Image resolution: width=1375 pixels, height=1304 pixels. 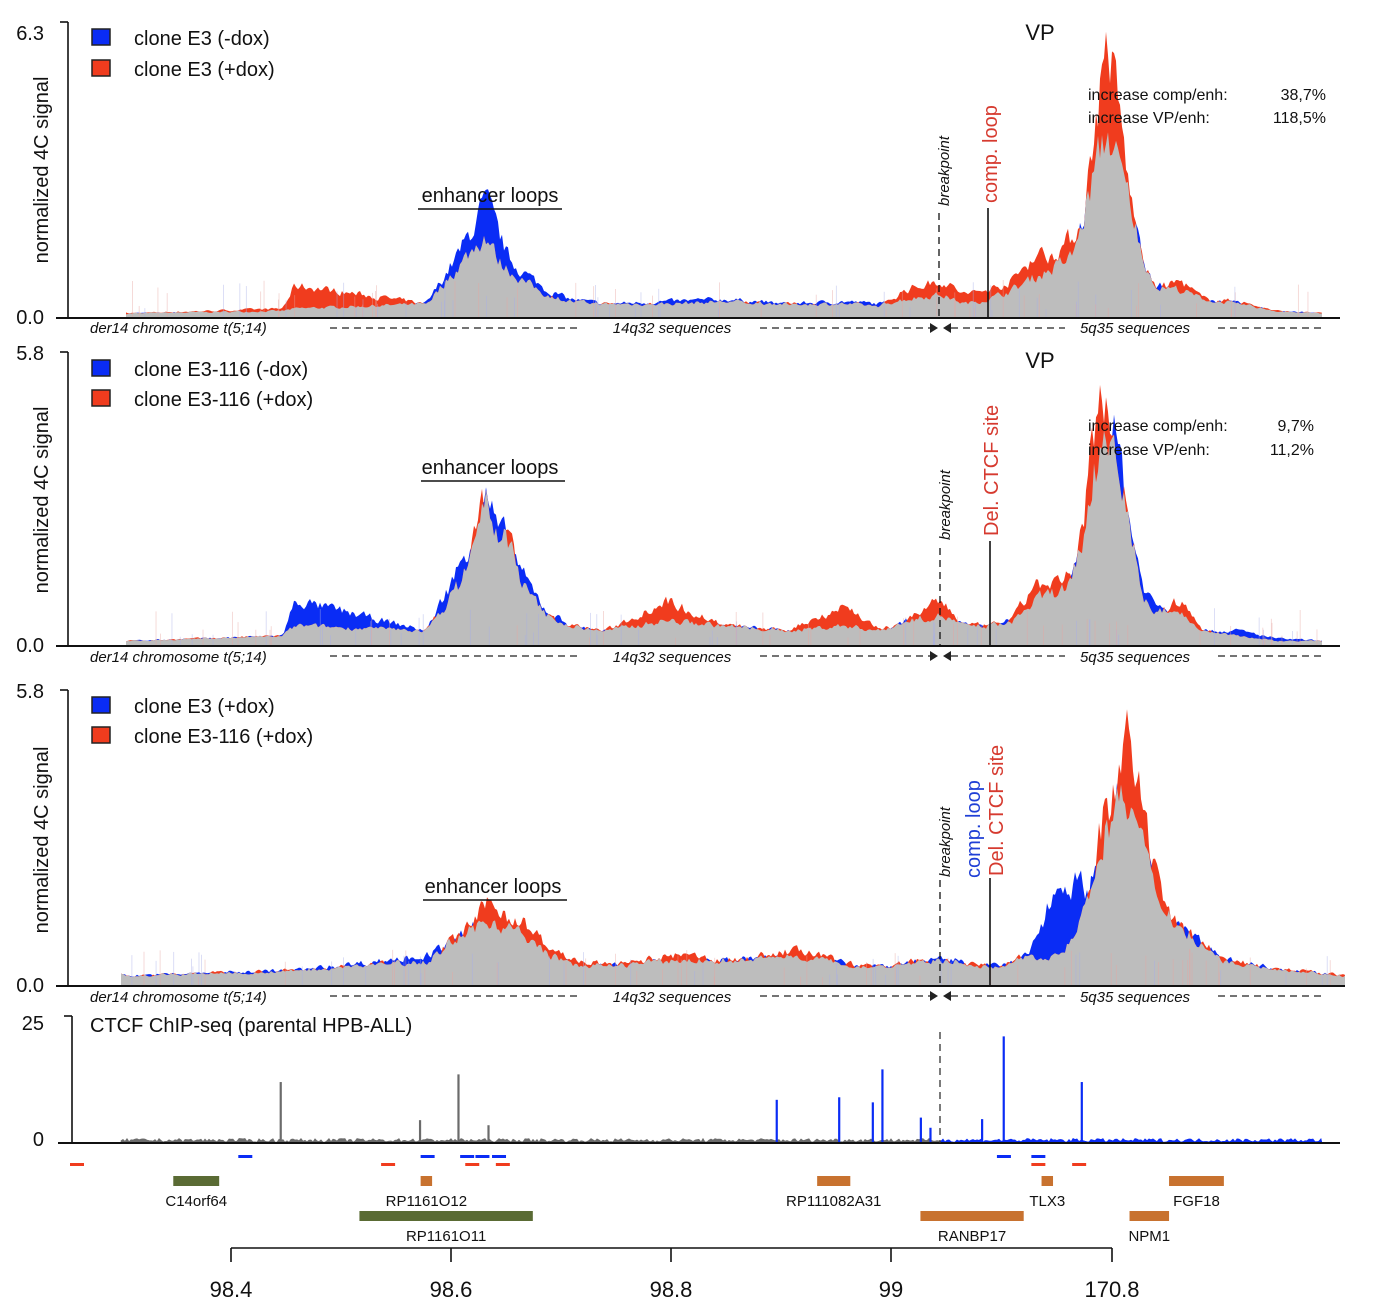 I want to click on chip-signal, so click(x=721, y=1090).